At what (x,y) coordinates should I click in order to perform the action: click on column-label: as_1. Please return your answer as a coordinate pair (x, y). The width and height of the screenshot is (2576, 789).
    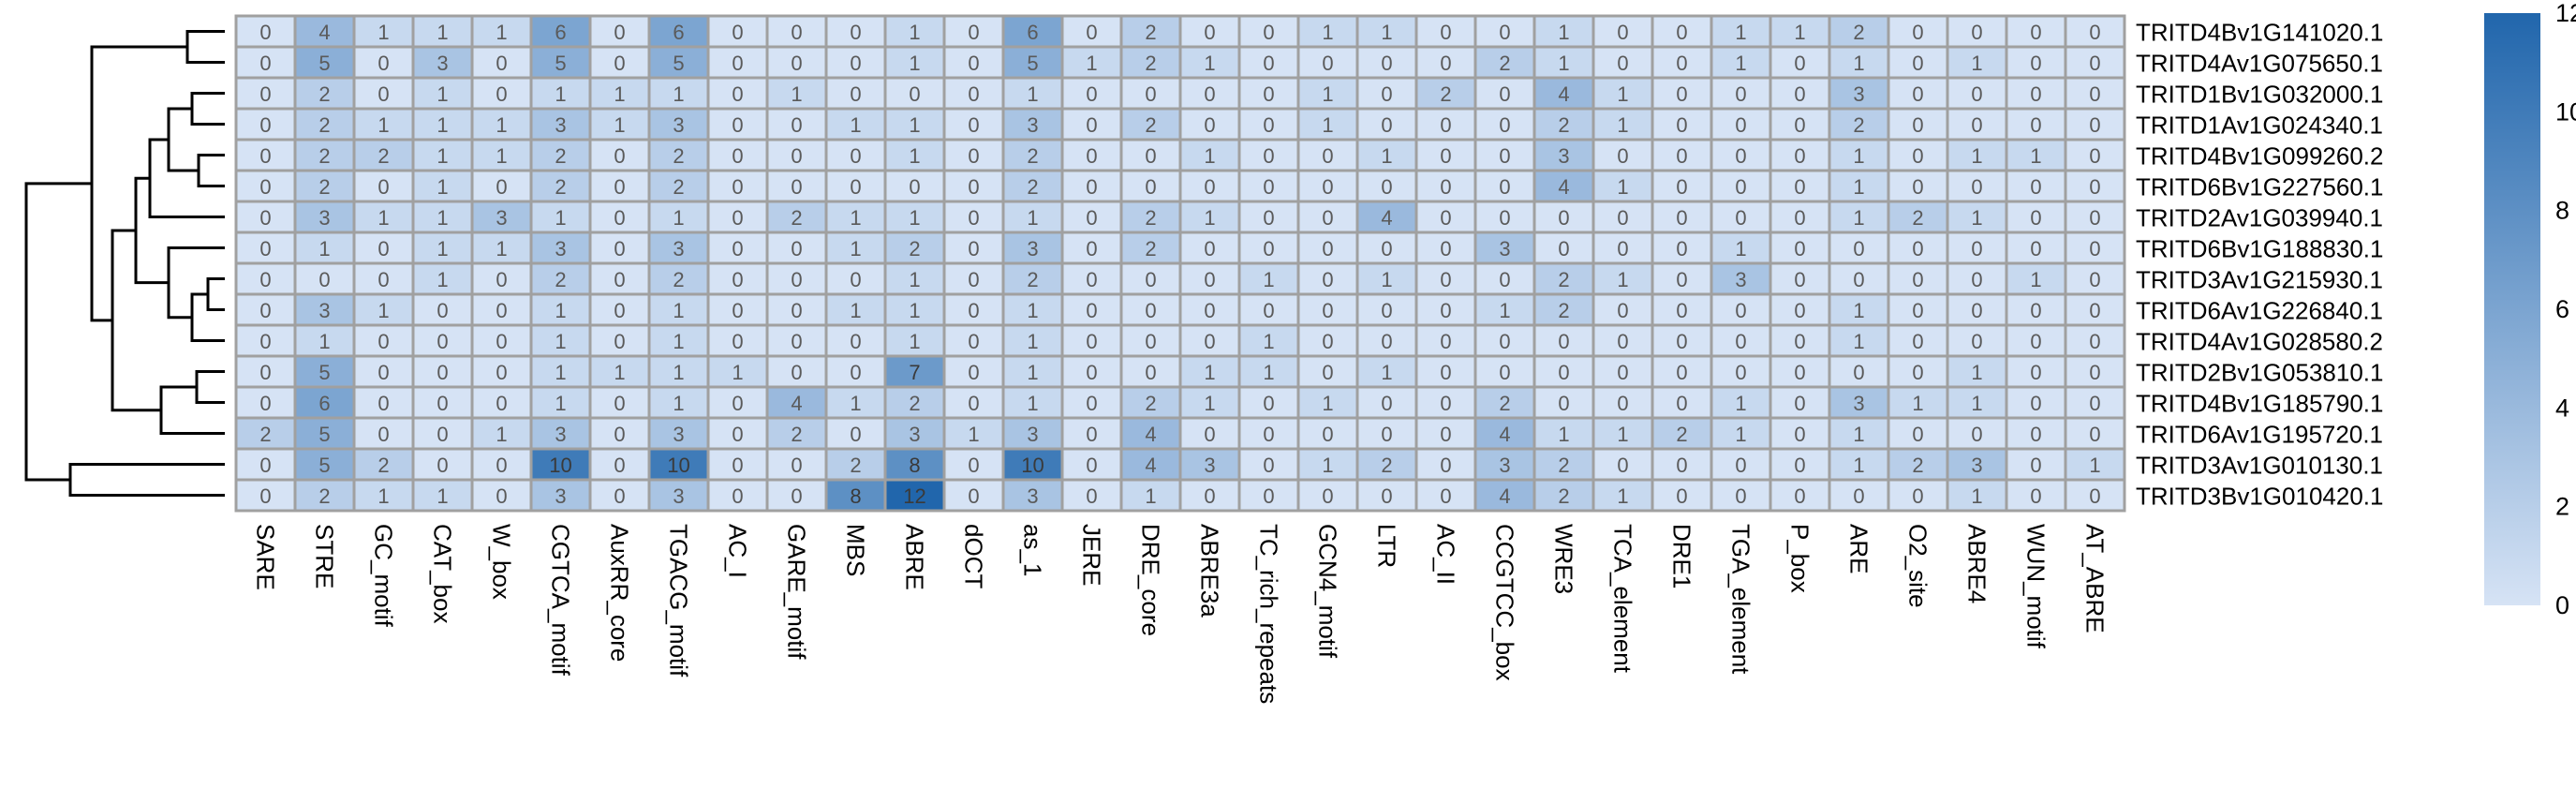
    Looking at the image, I should click on (1033, 550).